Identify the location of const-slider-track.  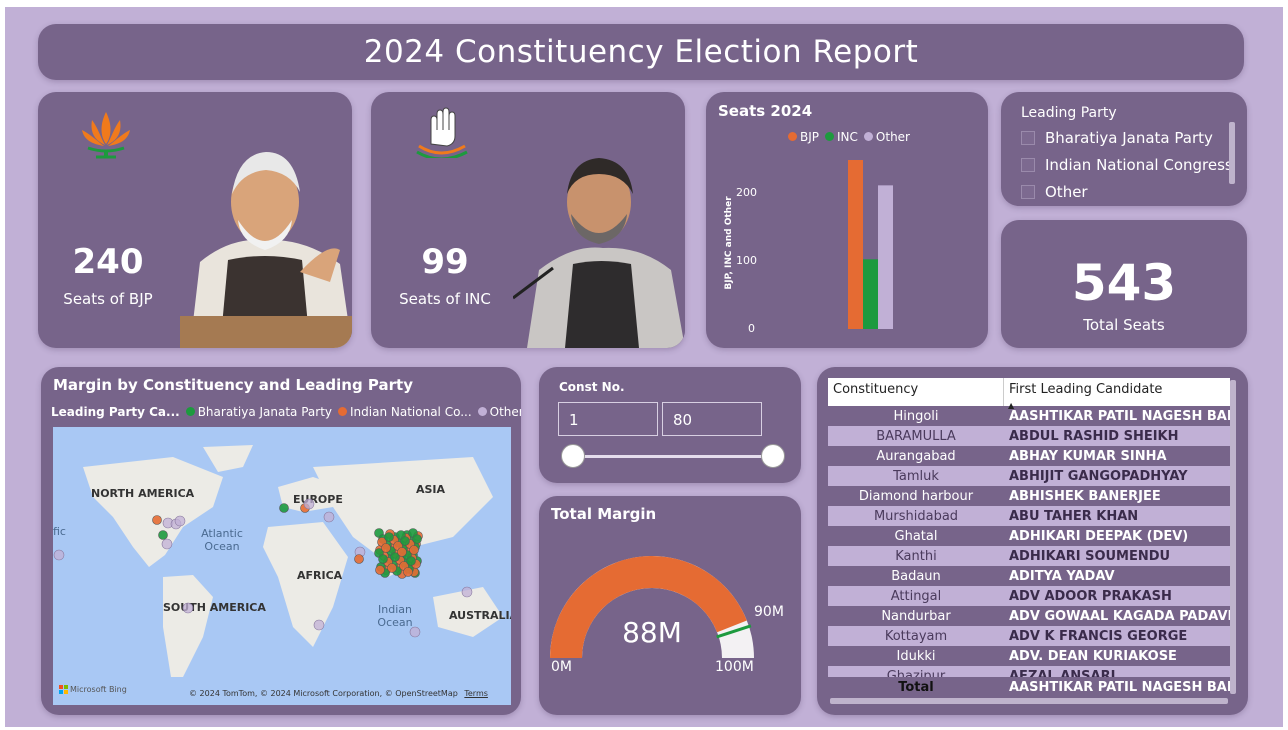
(673, 456).